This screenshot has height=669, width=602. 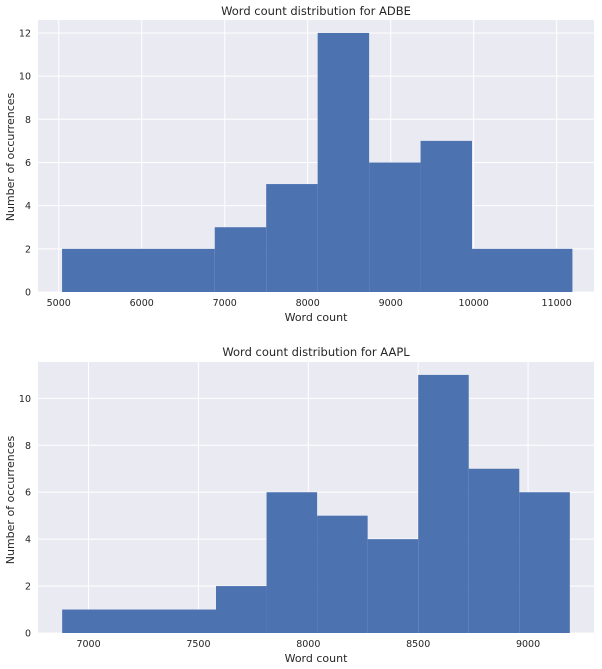 I want to click on y-tick-label: 12, so click(x=25, y=33).